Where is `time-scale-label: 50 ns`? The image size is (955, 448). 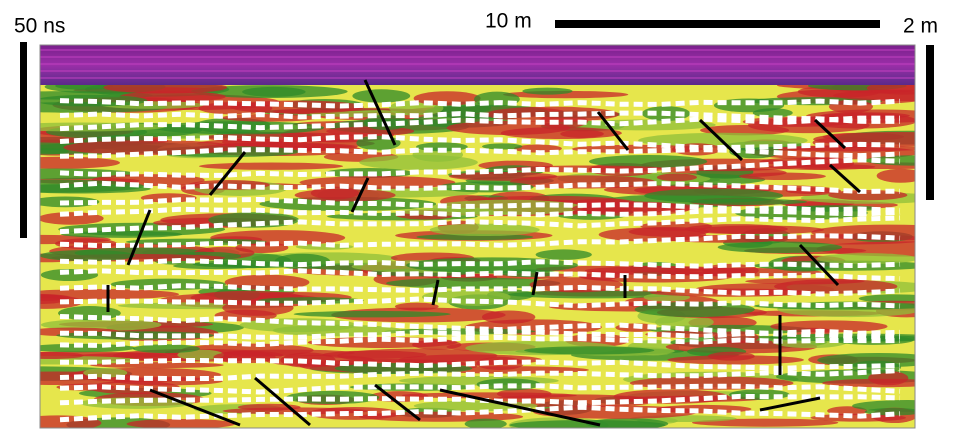 time-scale-label: 50 ns is located at coordinates (39, 26).